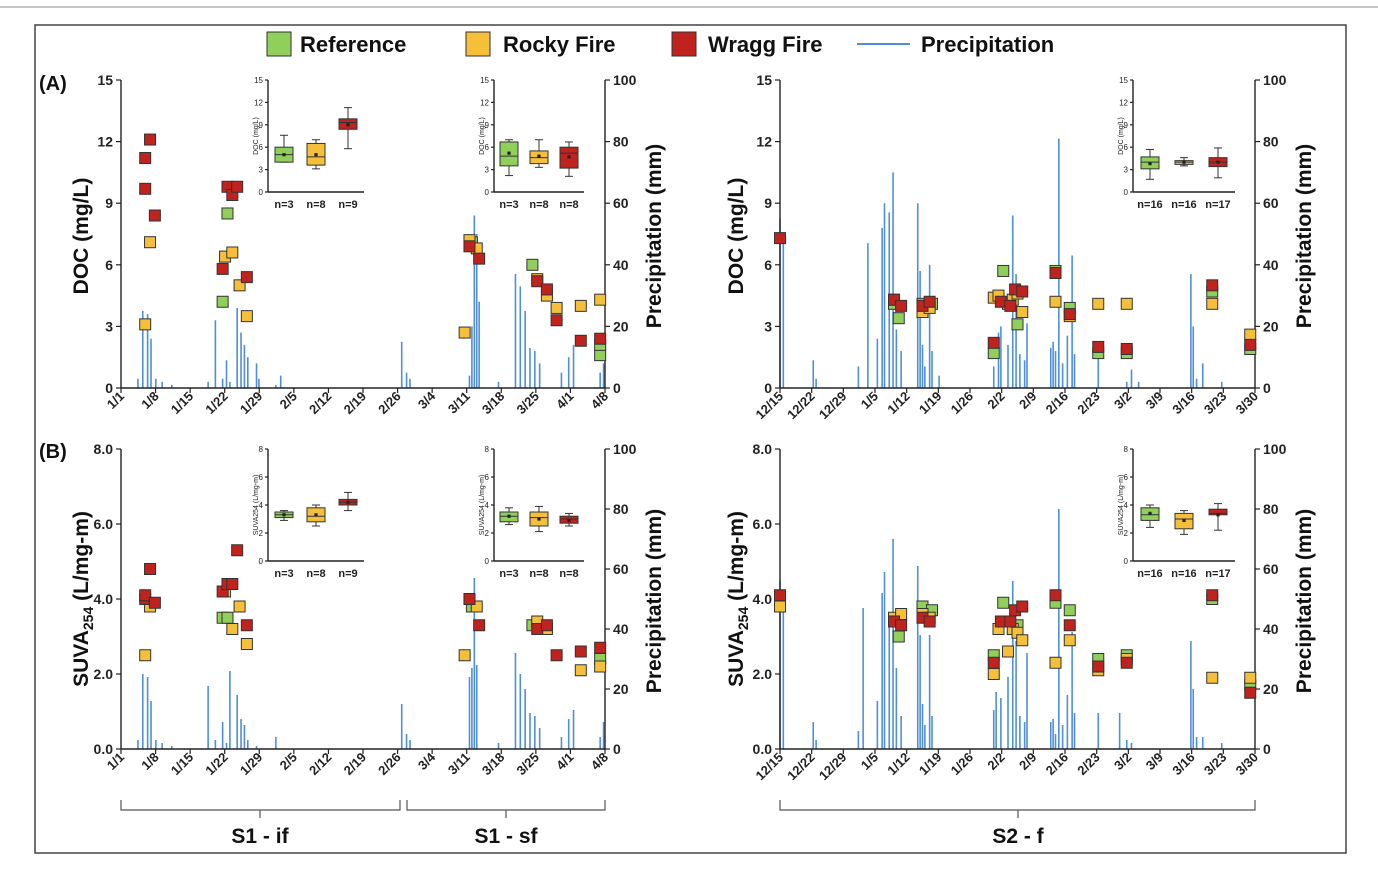 This screenshot has width=1378, height=882. Describe the element at coordinates (347, 205) in the screenshot. I see `inset-n-label: n=9` at that location.